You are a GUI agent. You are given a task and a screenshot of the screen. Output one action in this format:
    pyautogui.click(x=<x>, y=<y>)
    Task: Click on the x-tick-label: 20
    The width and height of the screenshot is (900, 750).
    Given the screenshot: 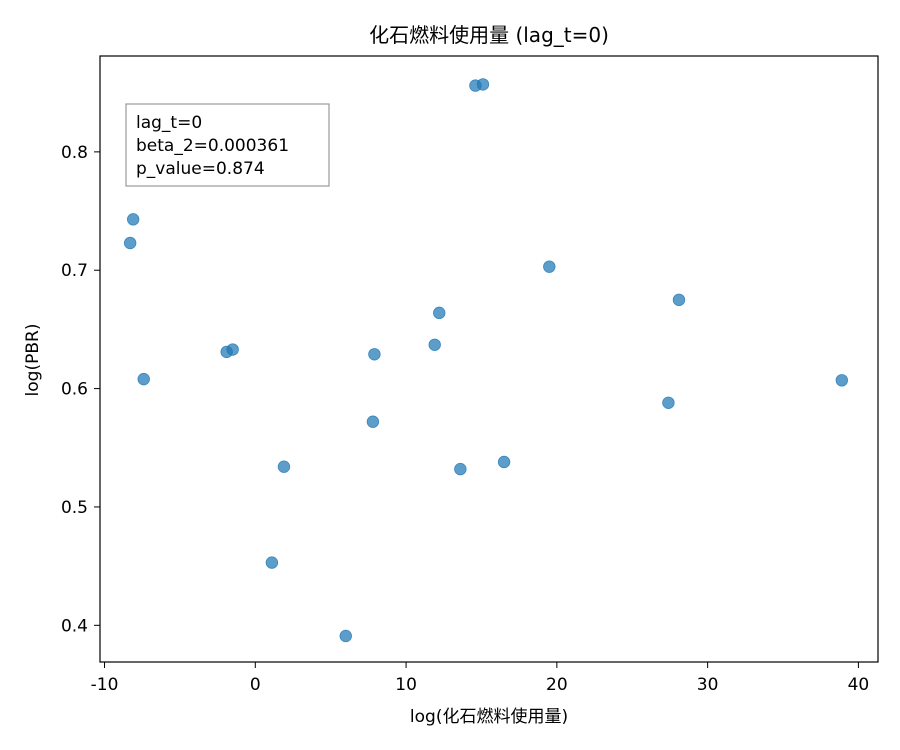 What is the action you would take?
    pyautogui.click(x=557, y=685)
    